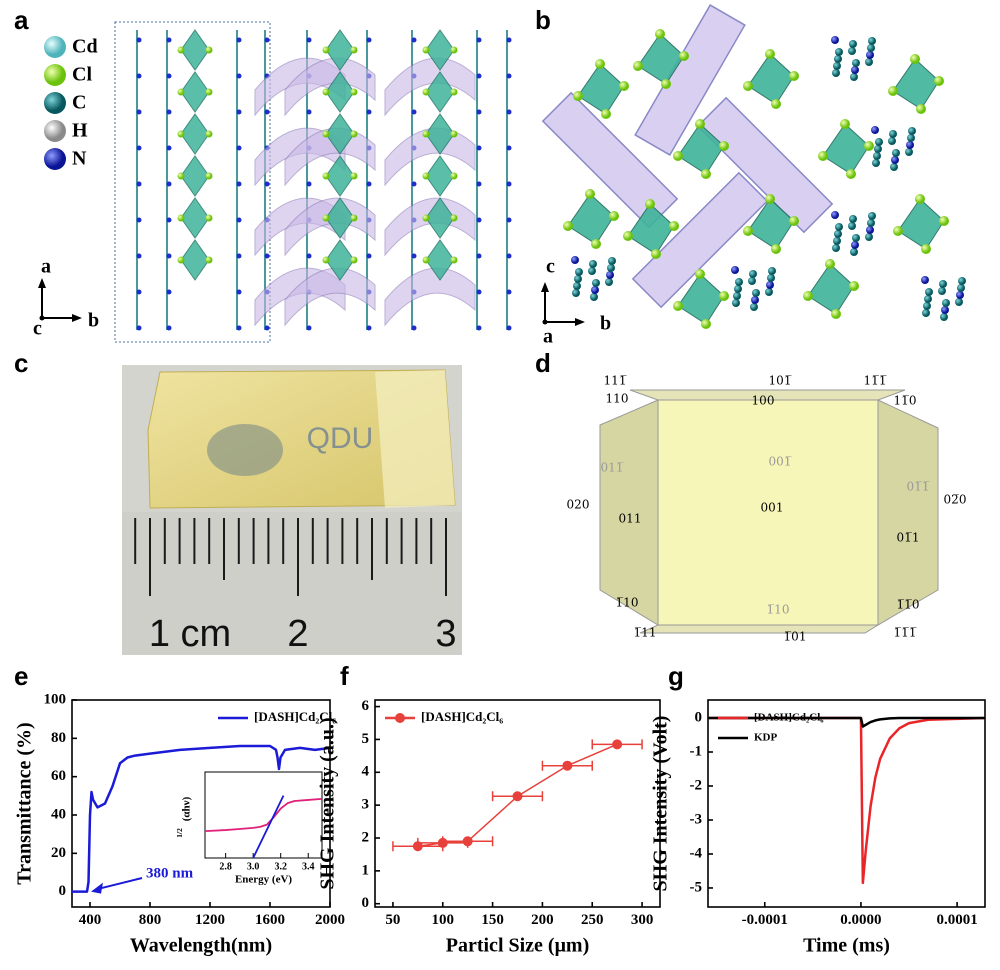 The height and width of the screenshot is (970, 1000). Describe the element at coordinates (578, 505) in the screenshot. I see `face-index: 020` at that location.